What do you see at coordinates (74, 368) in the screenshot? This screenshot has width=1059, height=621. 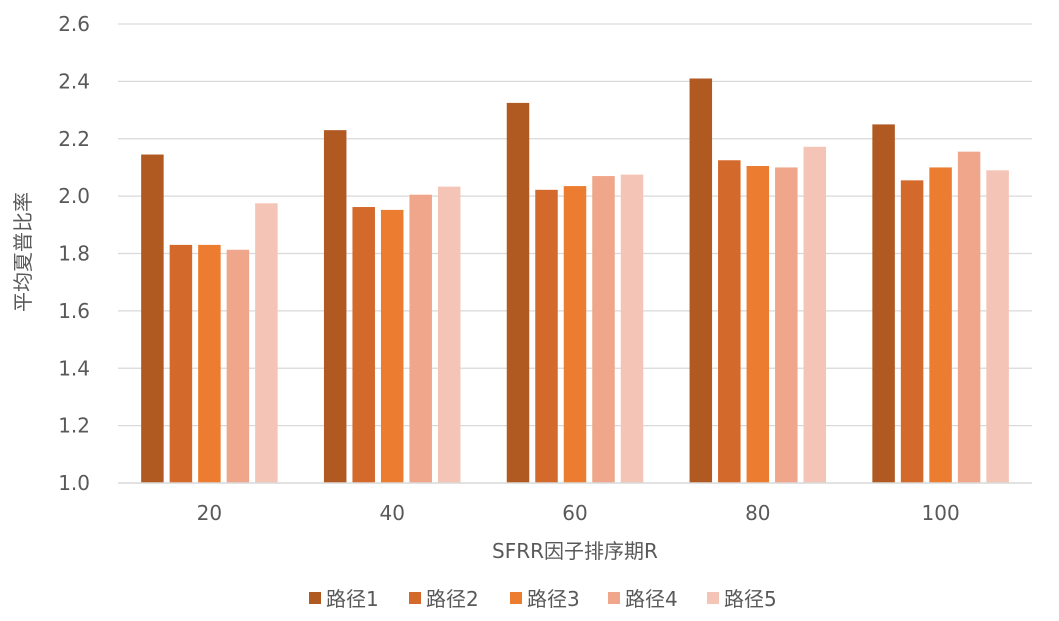 I see `y-tick-label: 1.4` at bounding box center [74, 368].